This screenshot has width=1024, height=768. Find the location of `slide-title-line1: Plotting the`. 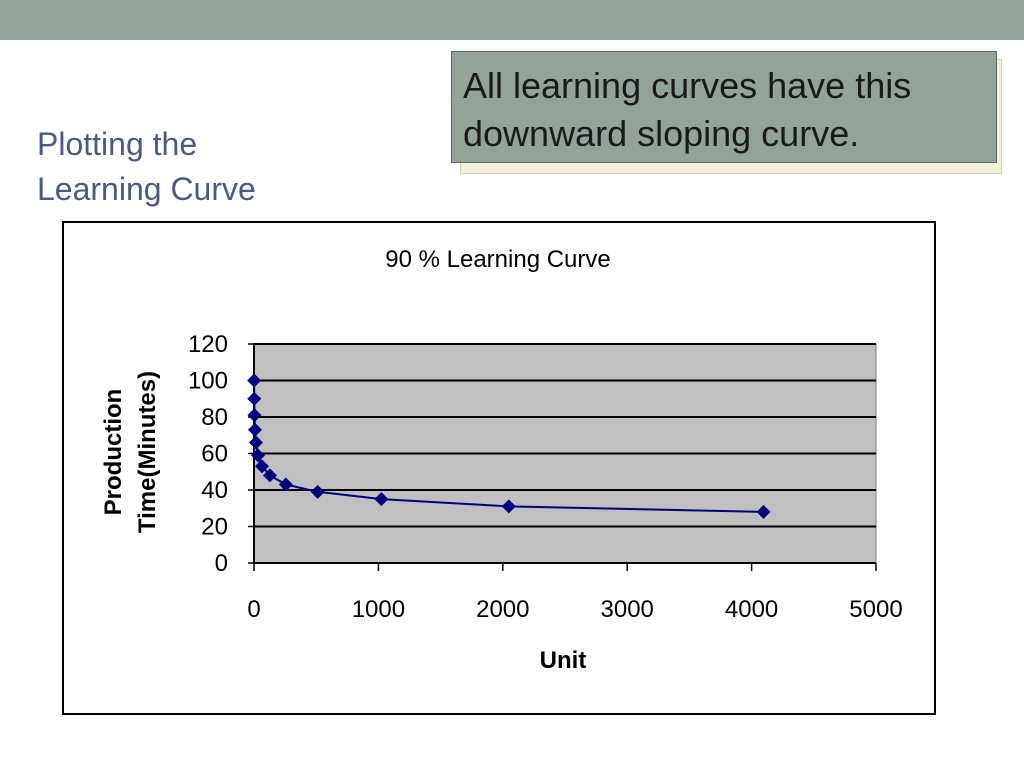

slide-title-line1: Plotting the is located at coordinates (117, 144).